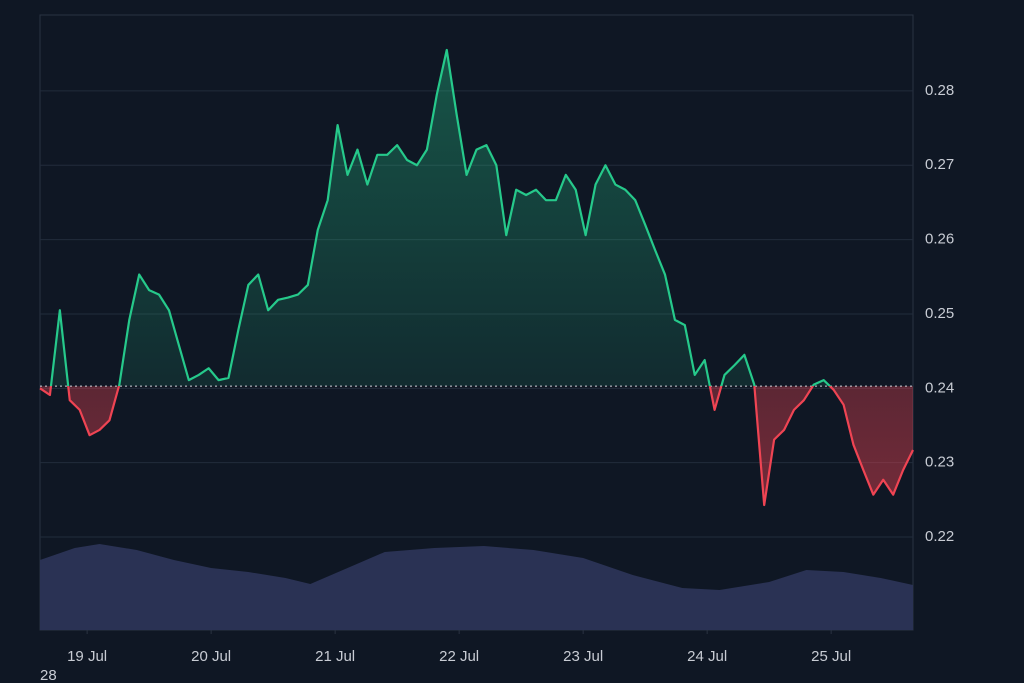 This screenshot has height=683, width=1024. Describe the element at coordinates (939, 239) in the screenshot. I see `y-tick-label: 0.26` at that location.